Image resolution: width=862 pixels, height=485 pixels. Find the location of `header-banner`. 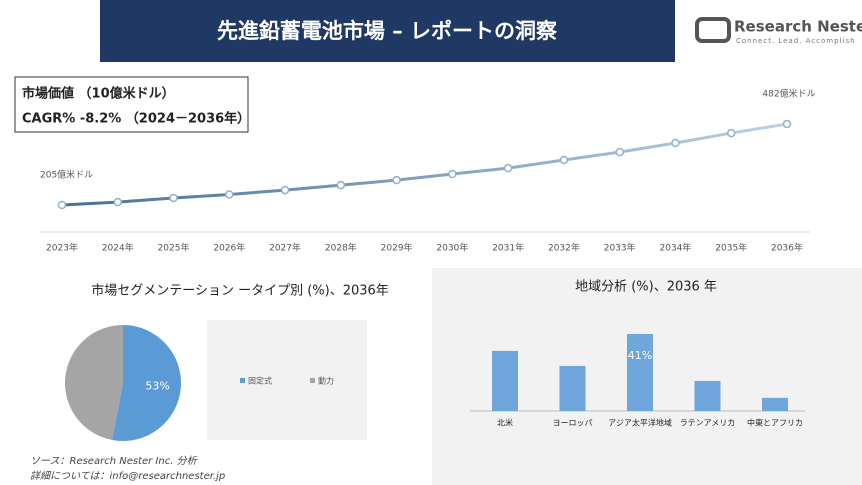

header-banner is located at coordinates (387, 31).